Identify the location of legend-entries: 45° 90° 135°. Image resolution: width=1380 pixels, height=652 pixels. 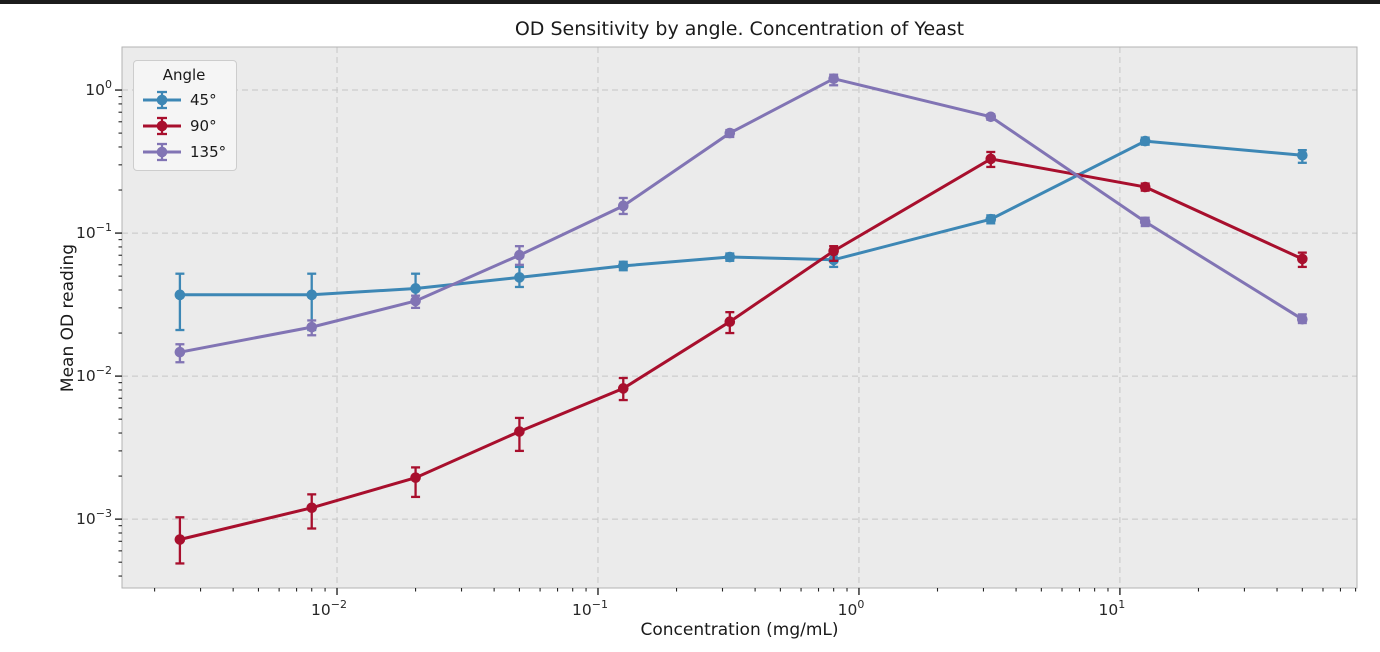
(184, 126).